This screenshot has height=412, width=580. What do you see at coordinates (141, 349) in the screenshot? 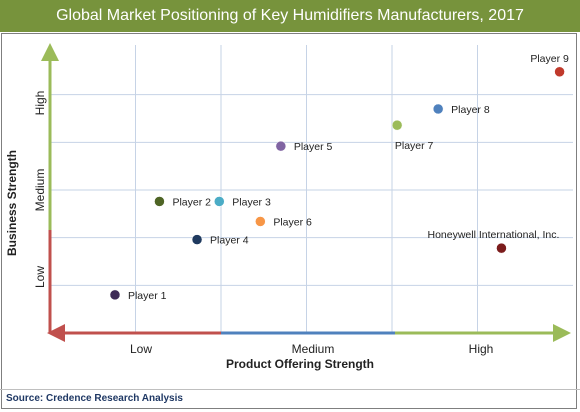
I see `x-tick-label: Low` at bounding box center [141, 349].